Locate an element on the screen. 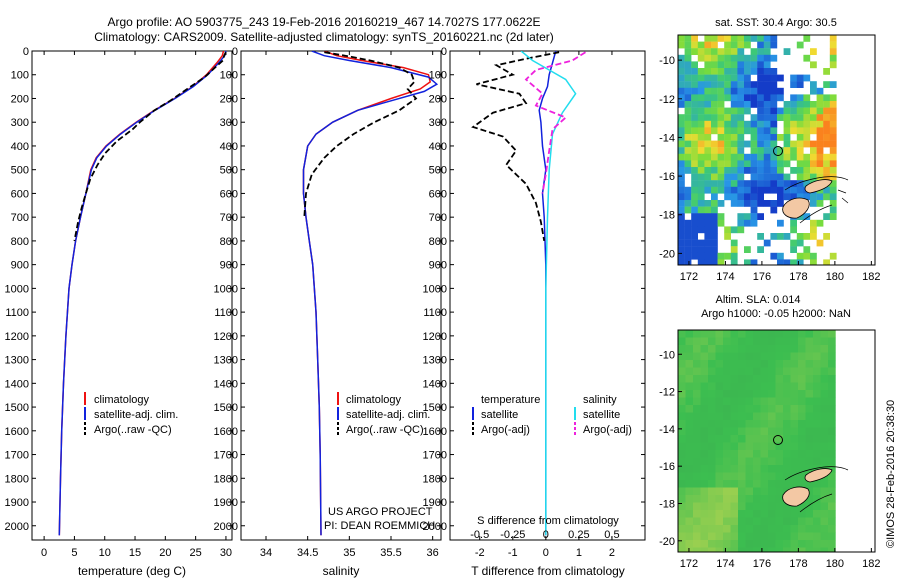  lat-tick-label: -10 is located at coordinates (667, 61).